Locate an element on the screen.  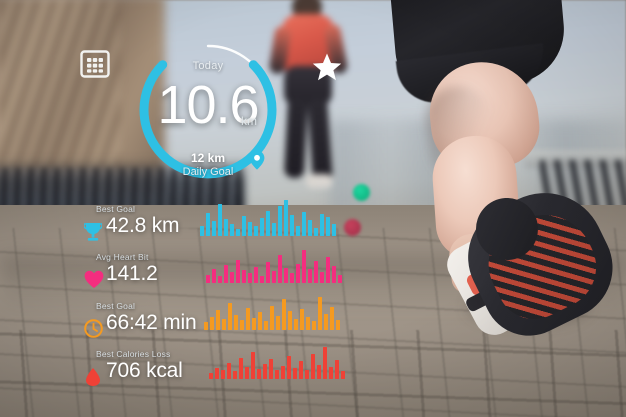
stat-label-calories: Best Calories Loss is located at coordinates (133, 354).